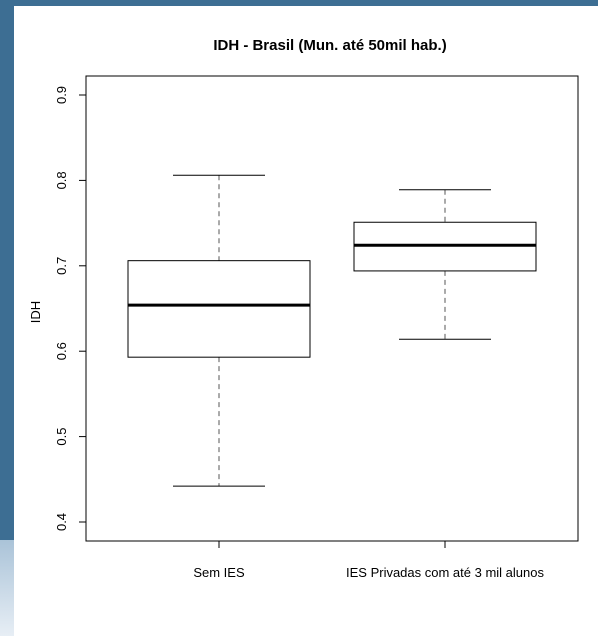 Image resolution: width=598 pixels, height=636 pixels. Describe the element at coordinates (61, 437) in the screenshot. I see `y-tick-label: 0.5` at that location.